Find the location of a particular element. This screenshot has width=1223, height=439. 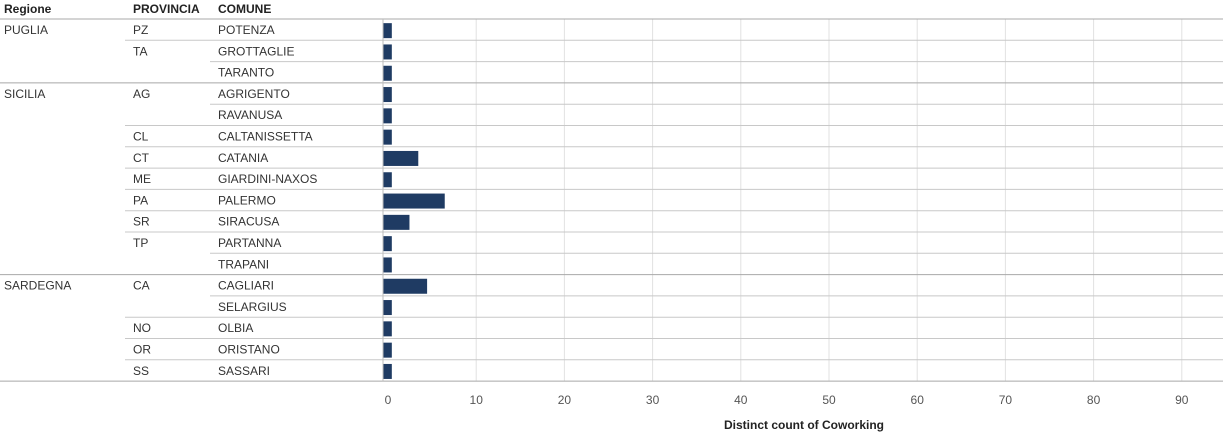

comune-label: RAVANUSA is located at coordinates (250, 115).